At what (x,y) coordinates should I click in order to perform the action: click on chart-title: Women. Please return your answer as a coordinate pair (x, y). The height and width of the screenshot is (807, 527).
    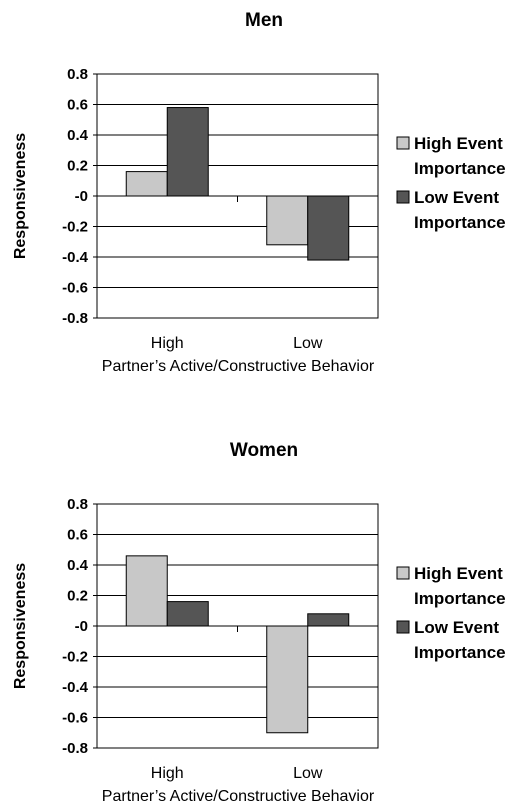
    Looking at the image, I should click on (264, 450).